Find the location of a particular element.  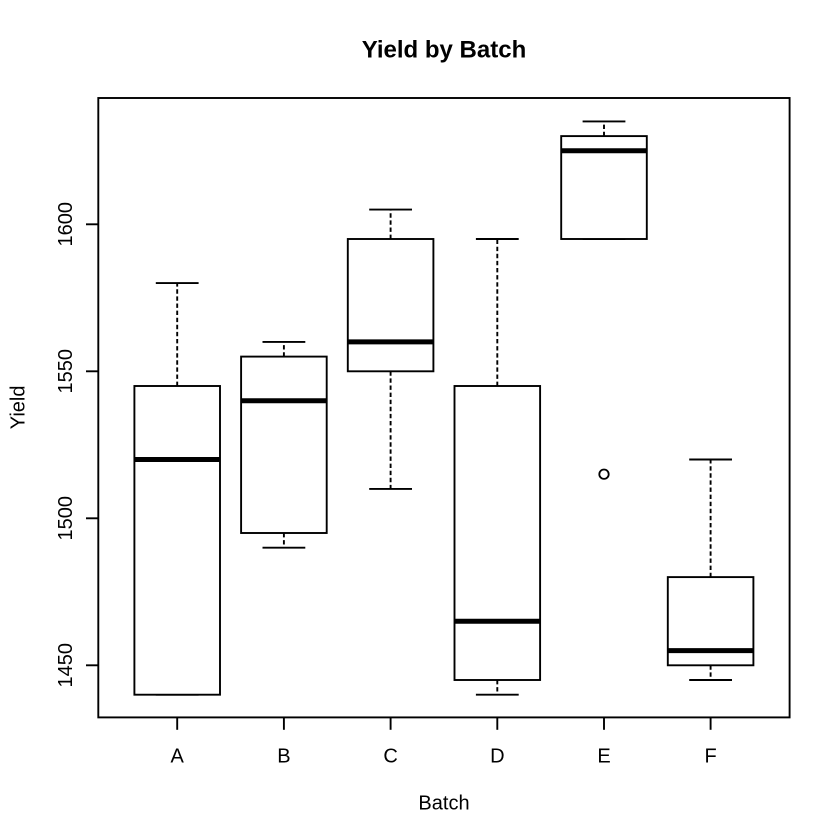

svg-text: F is located at coordinates (710, 757).